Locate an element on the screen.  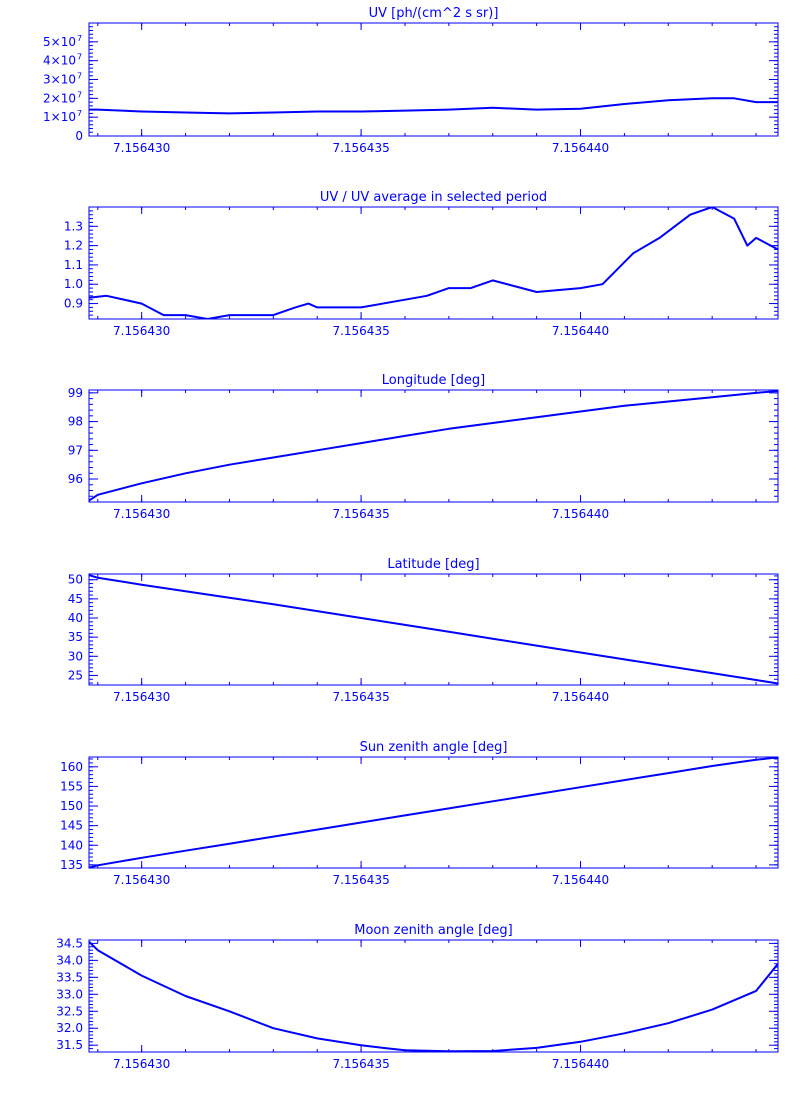
y-tick-label: 1.3 is located at coordinates (73, 226).